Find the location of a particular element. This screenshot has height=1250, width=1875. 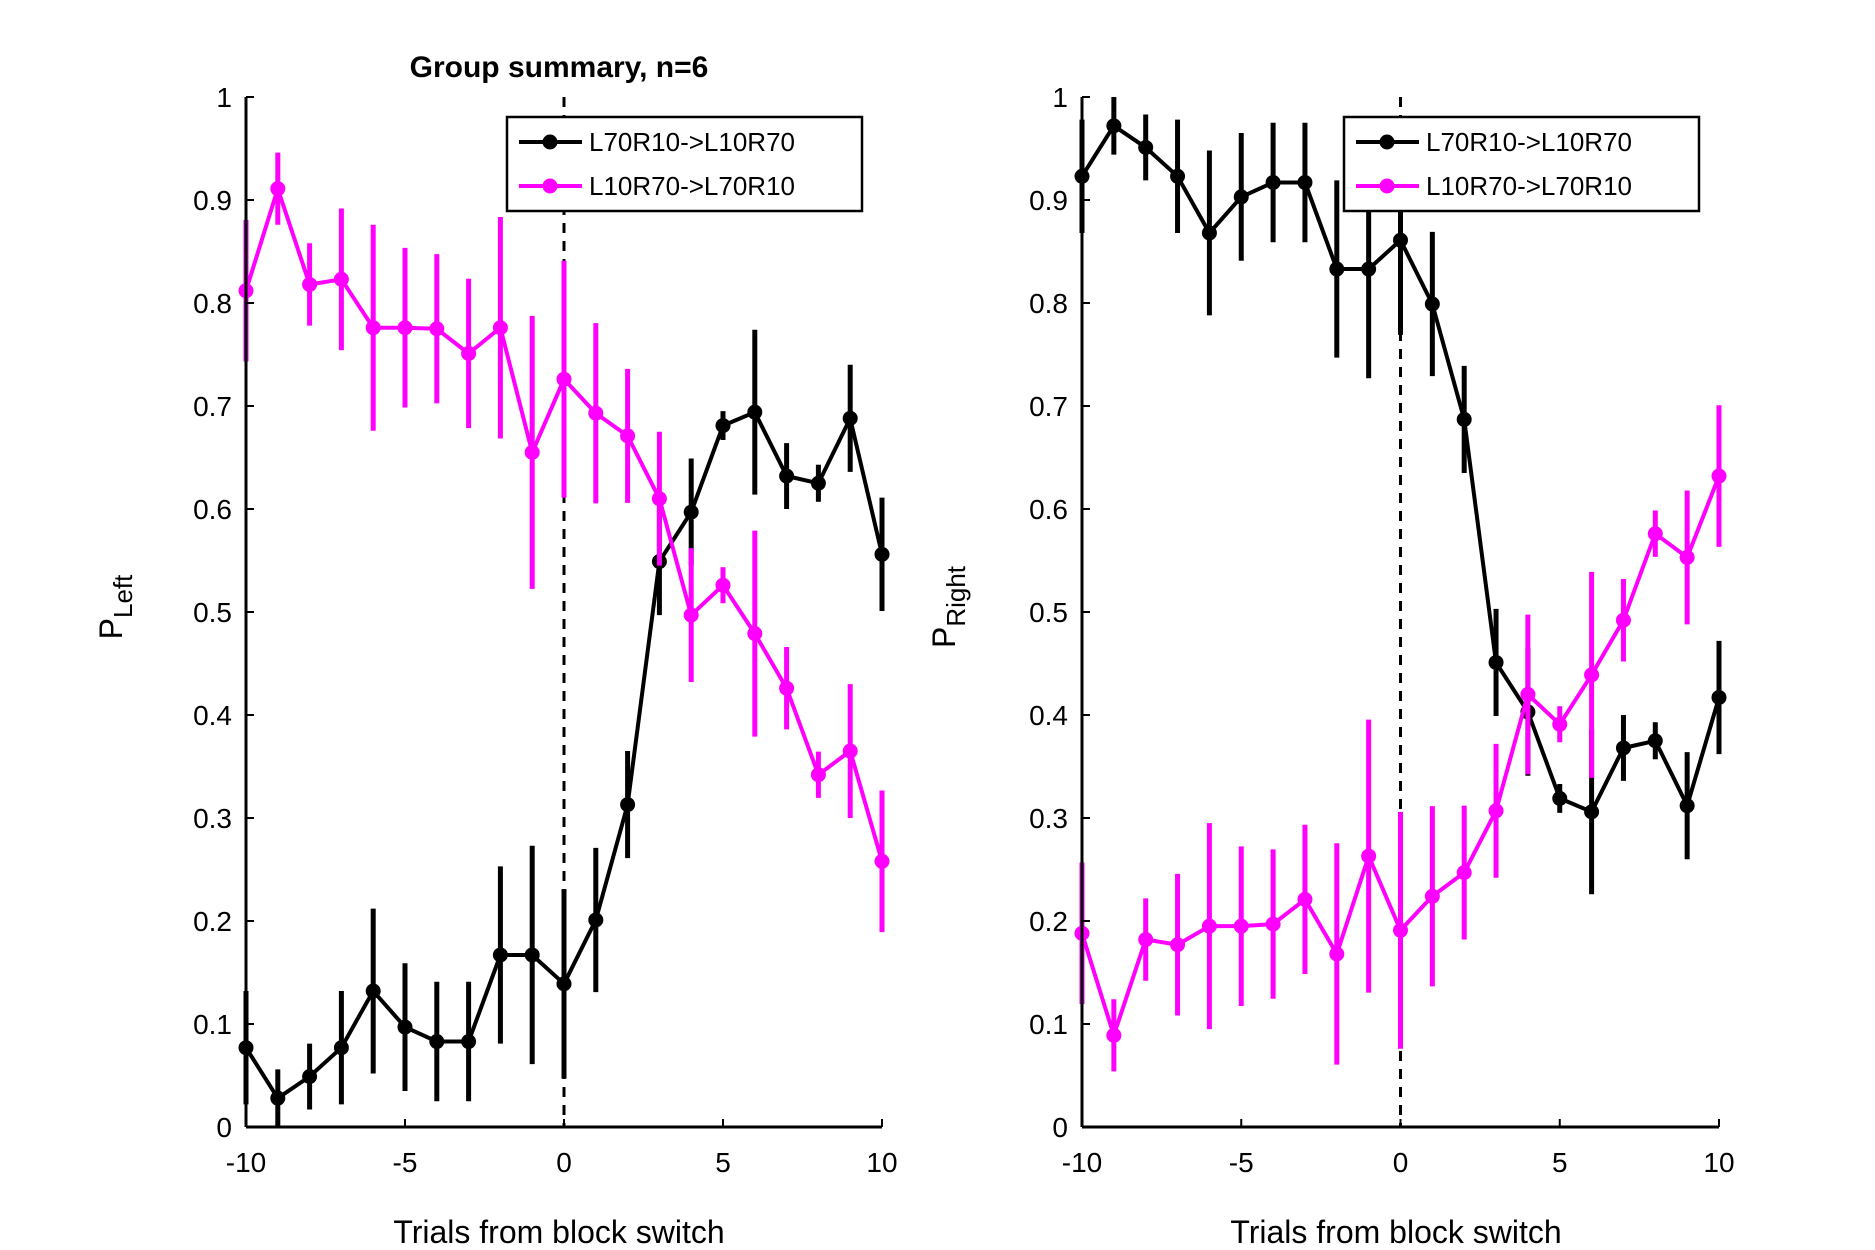

left-legend-label: L70R10->L10R70 is located at coordinates (692, 142).